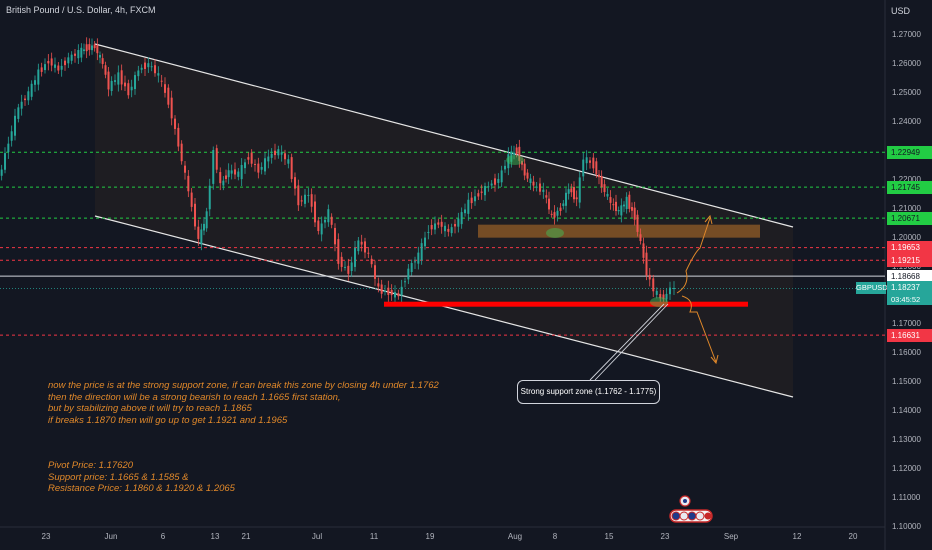 This screenshot has width=932, height=550. I want to click on price-tick-label: 1.11000, so click(906, 498).